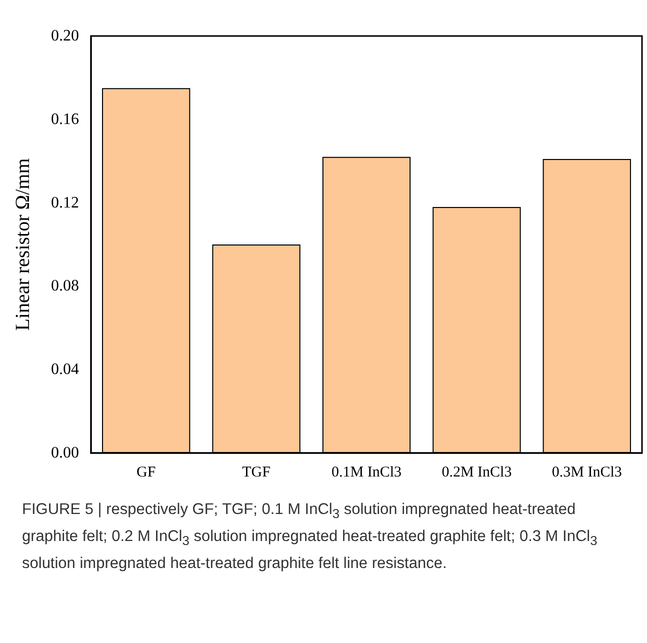 Image resolution: width=647 pixels, height=643 pixels. What do you see at coordinates (65, 36) in the screenshot?
I see `y-tick-label: 0.20` at bounding box center [65, 36].